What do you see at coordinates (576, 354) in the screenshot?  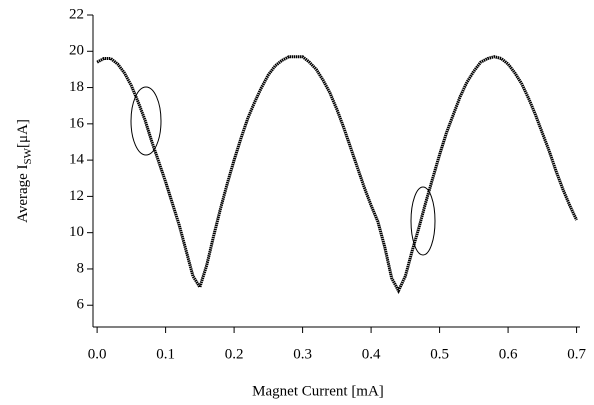 I see `x-tick-label: 0.7` at bounding box center [576, 354].